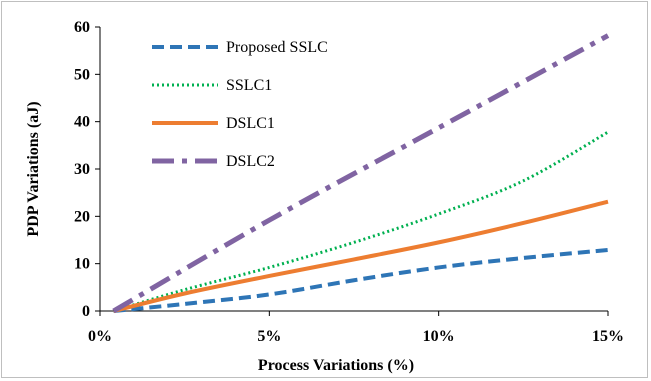 Image resolution: width=651 pixels, height=381 pixels. What do you see at coordinates (240, 104) in the screenshot?
I see `legend: Proposed SSLC SSLC1 DSLC1 DSLC2` at bounding box center [240, 104].